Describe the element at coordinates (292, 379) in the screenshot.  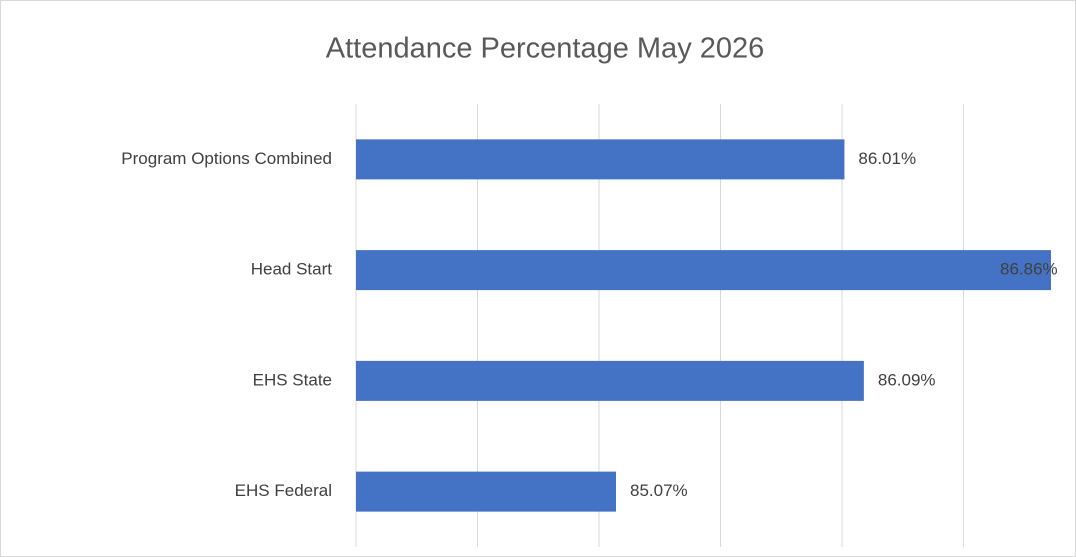
I see `y-tick-label: EHS State` at that location.